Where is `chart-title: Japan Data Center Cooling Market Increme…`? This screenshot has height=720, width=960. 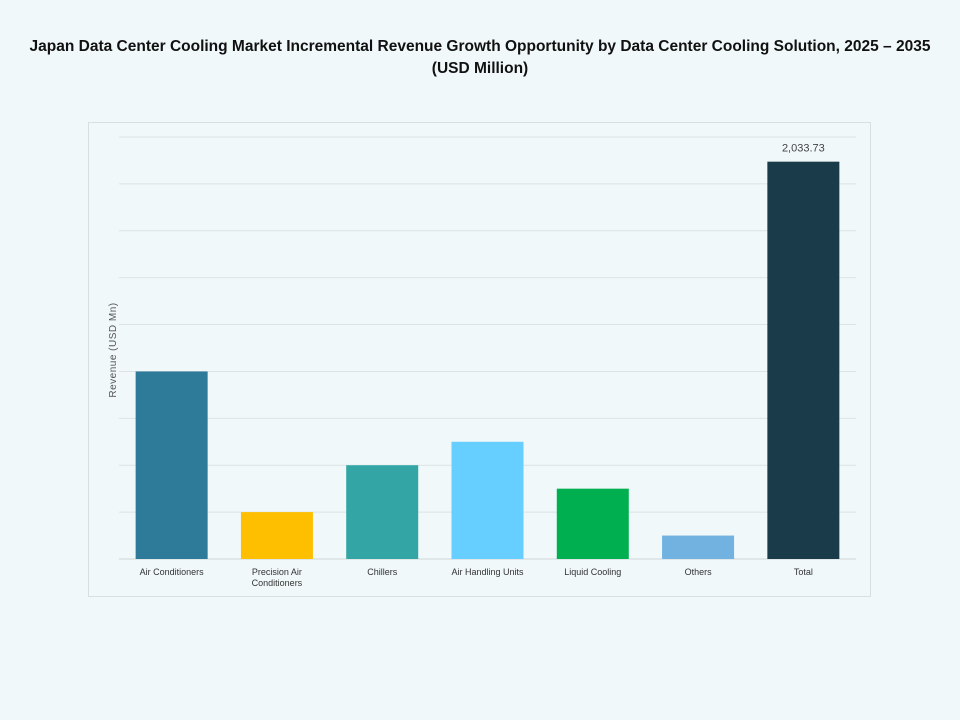 chart-title: Japan Data Center Cooling Market Increme… is located at coordinates (480, 57).